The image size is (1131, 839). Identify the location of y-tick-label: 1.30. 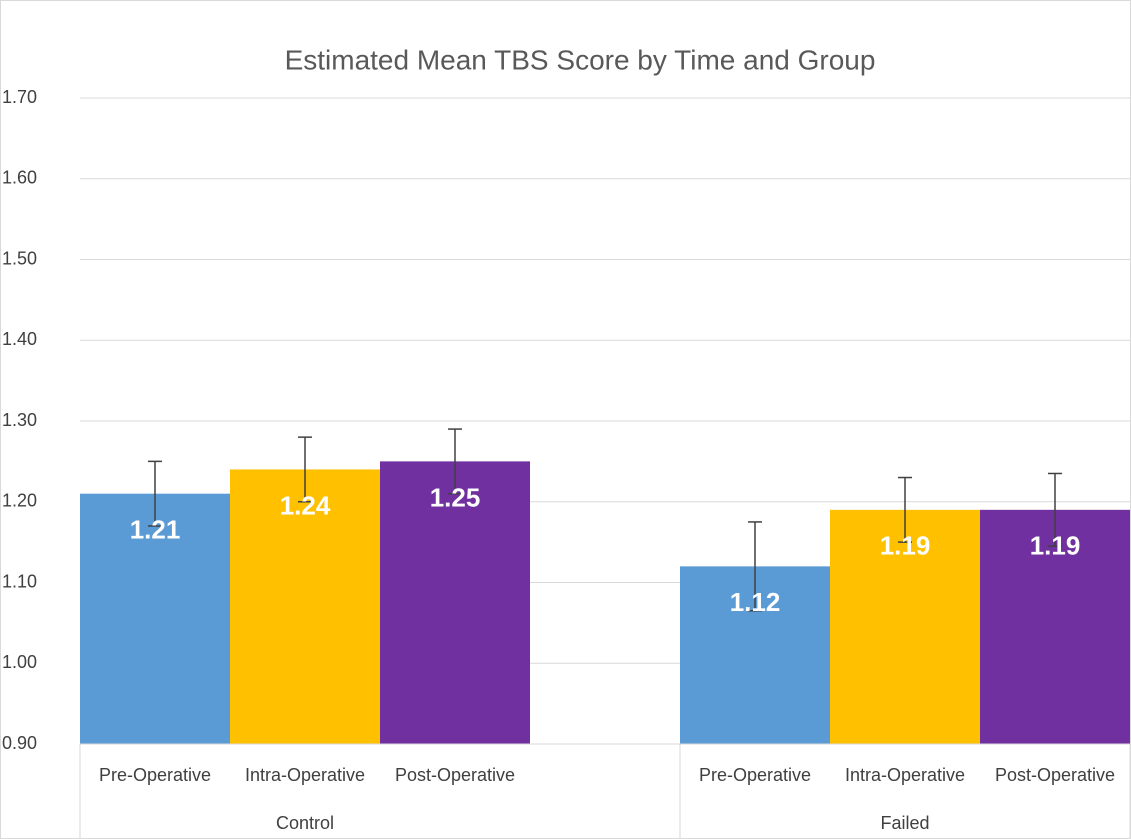
(19, 420).